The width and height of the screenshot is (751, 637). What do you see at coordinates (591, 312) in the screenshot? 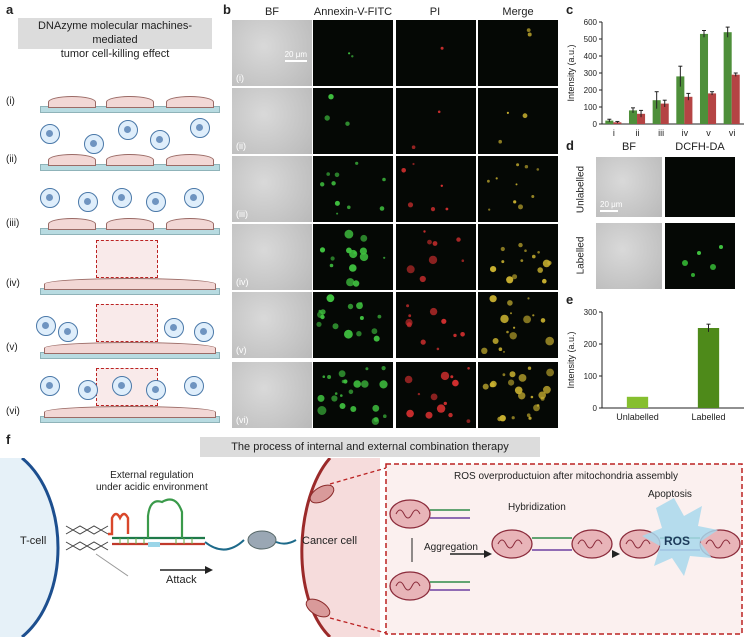
I see `y-tick-label: 300` at bounding box center [591, 312].